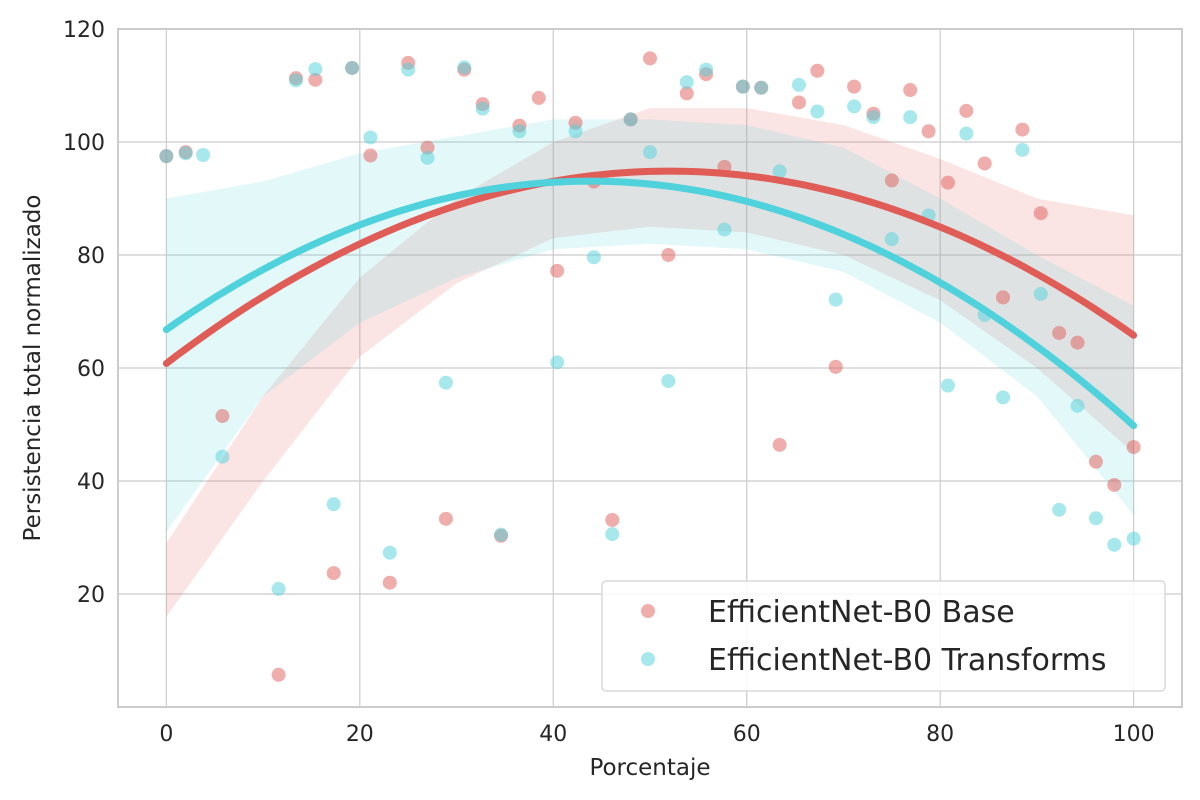  Describe the element at coordinates (91, 256) in the screenshot. I see `y-tick-label: 80` at that location.